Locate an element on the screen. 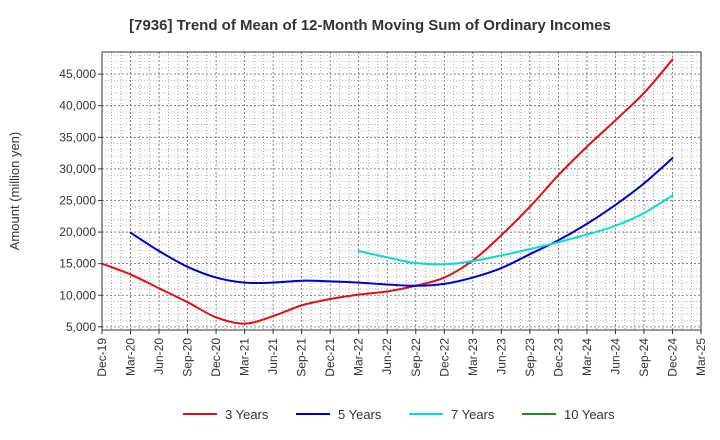 The image size is (720, 440). x-tick-label: Sep-22 is located at coordinates (416, 357).